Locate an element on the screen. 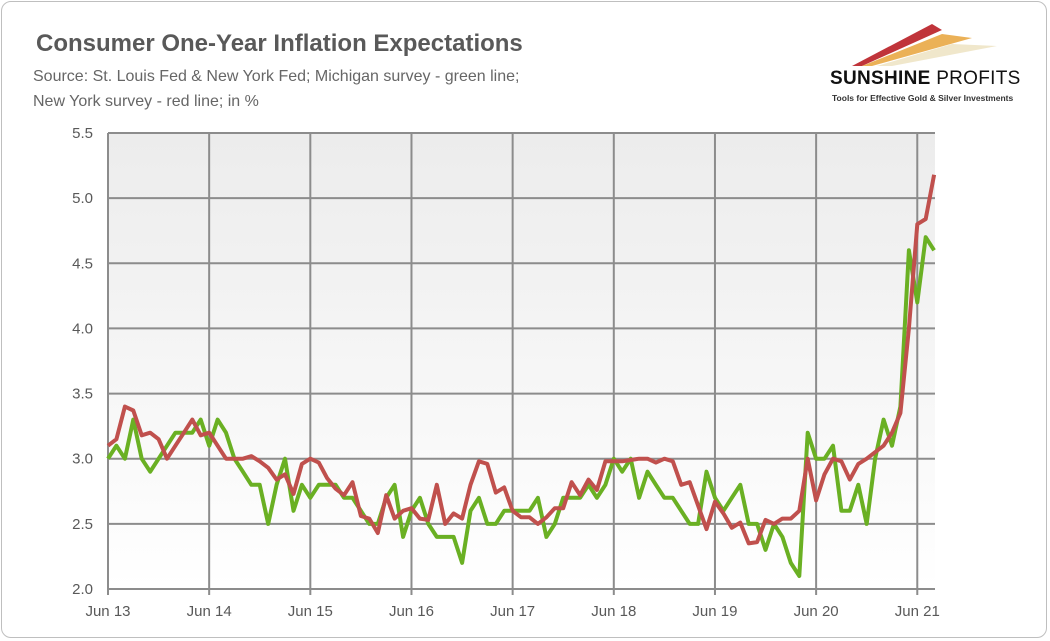  x-tick-label: Jun 15 is located at coordinates (310, 611).